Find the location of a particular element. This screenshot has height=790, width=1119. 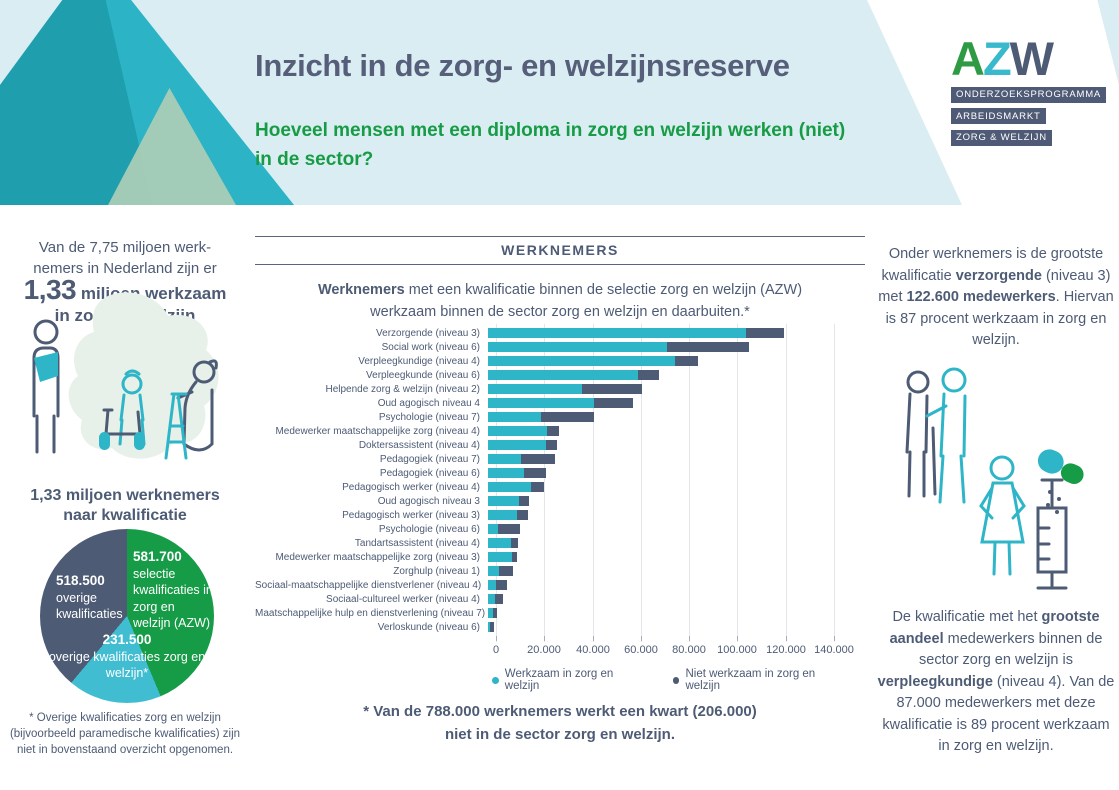

logo-chip-arbeidsmarkt: ARBEIDSMARKT is located at coordinates (998, 116).